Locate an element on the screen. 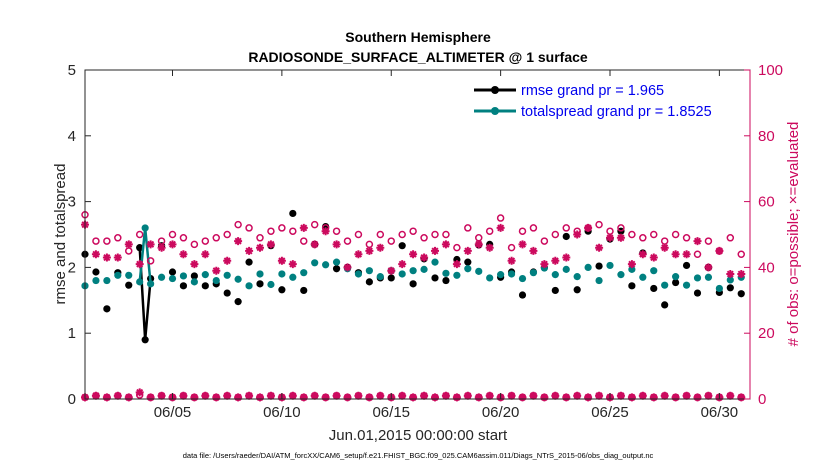 The width and height of the screenshot is (830, 470). y-tick-label: 4 is located at coordinates (72, 136).